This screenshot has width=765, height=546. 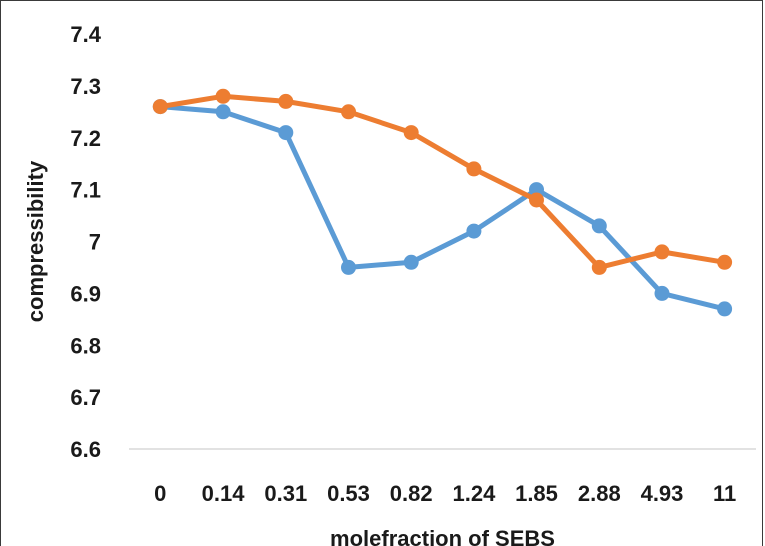 What do you see at coordinates (85, 86) in the screenshot?
I see `y-tick-label: 7.3` at bounding box center [85, 86].